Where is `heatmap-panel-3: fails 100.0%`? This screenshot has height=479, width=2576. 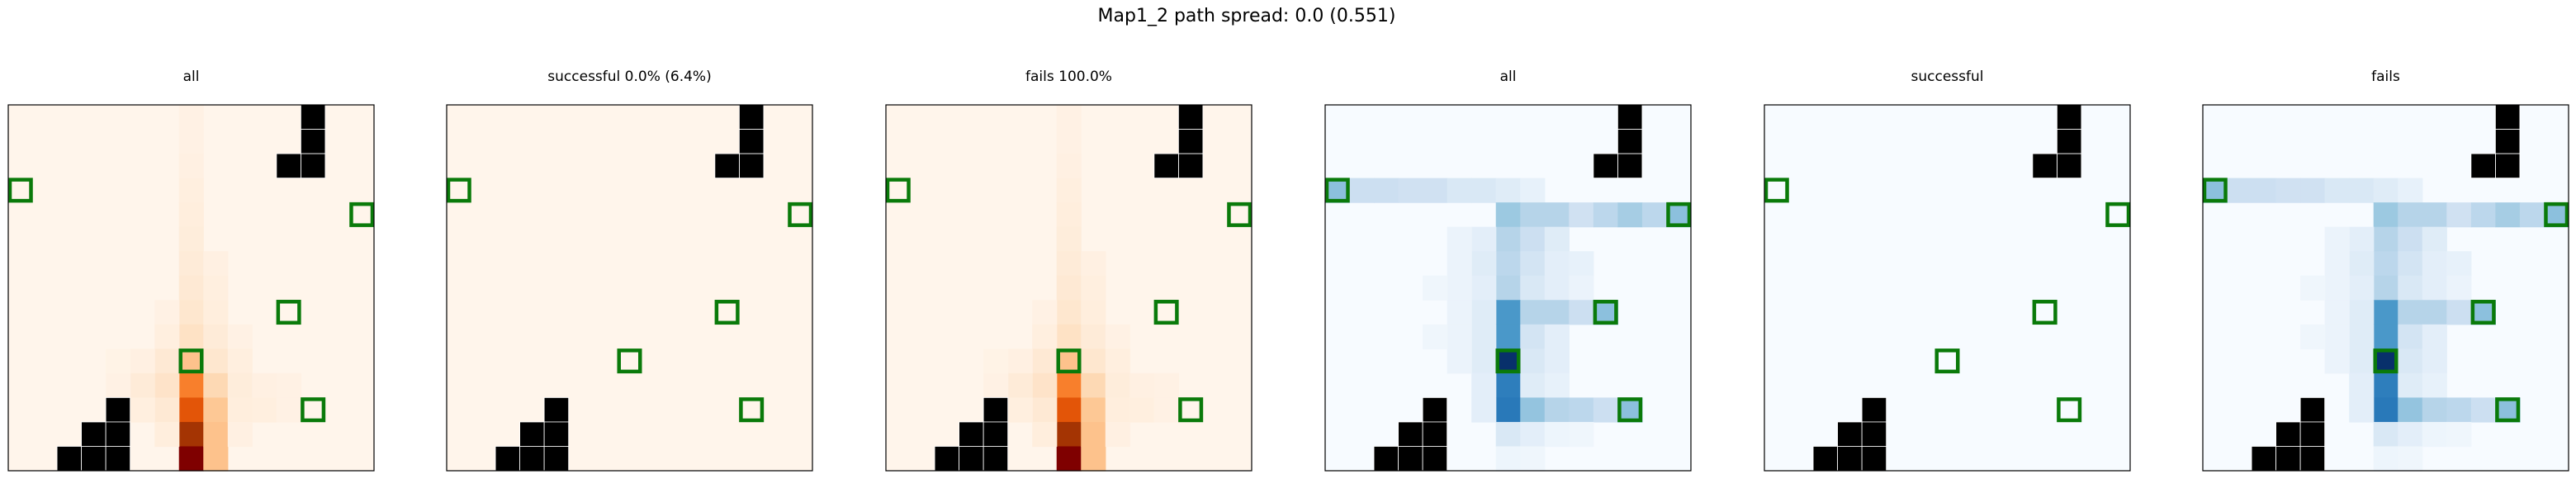
heatmap-panel-3: fails 100.0% is located at coordinates (1068, 270).